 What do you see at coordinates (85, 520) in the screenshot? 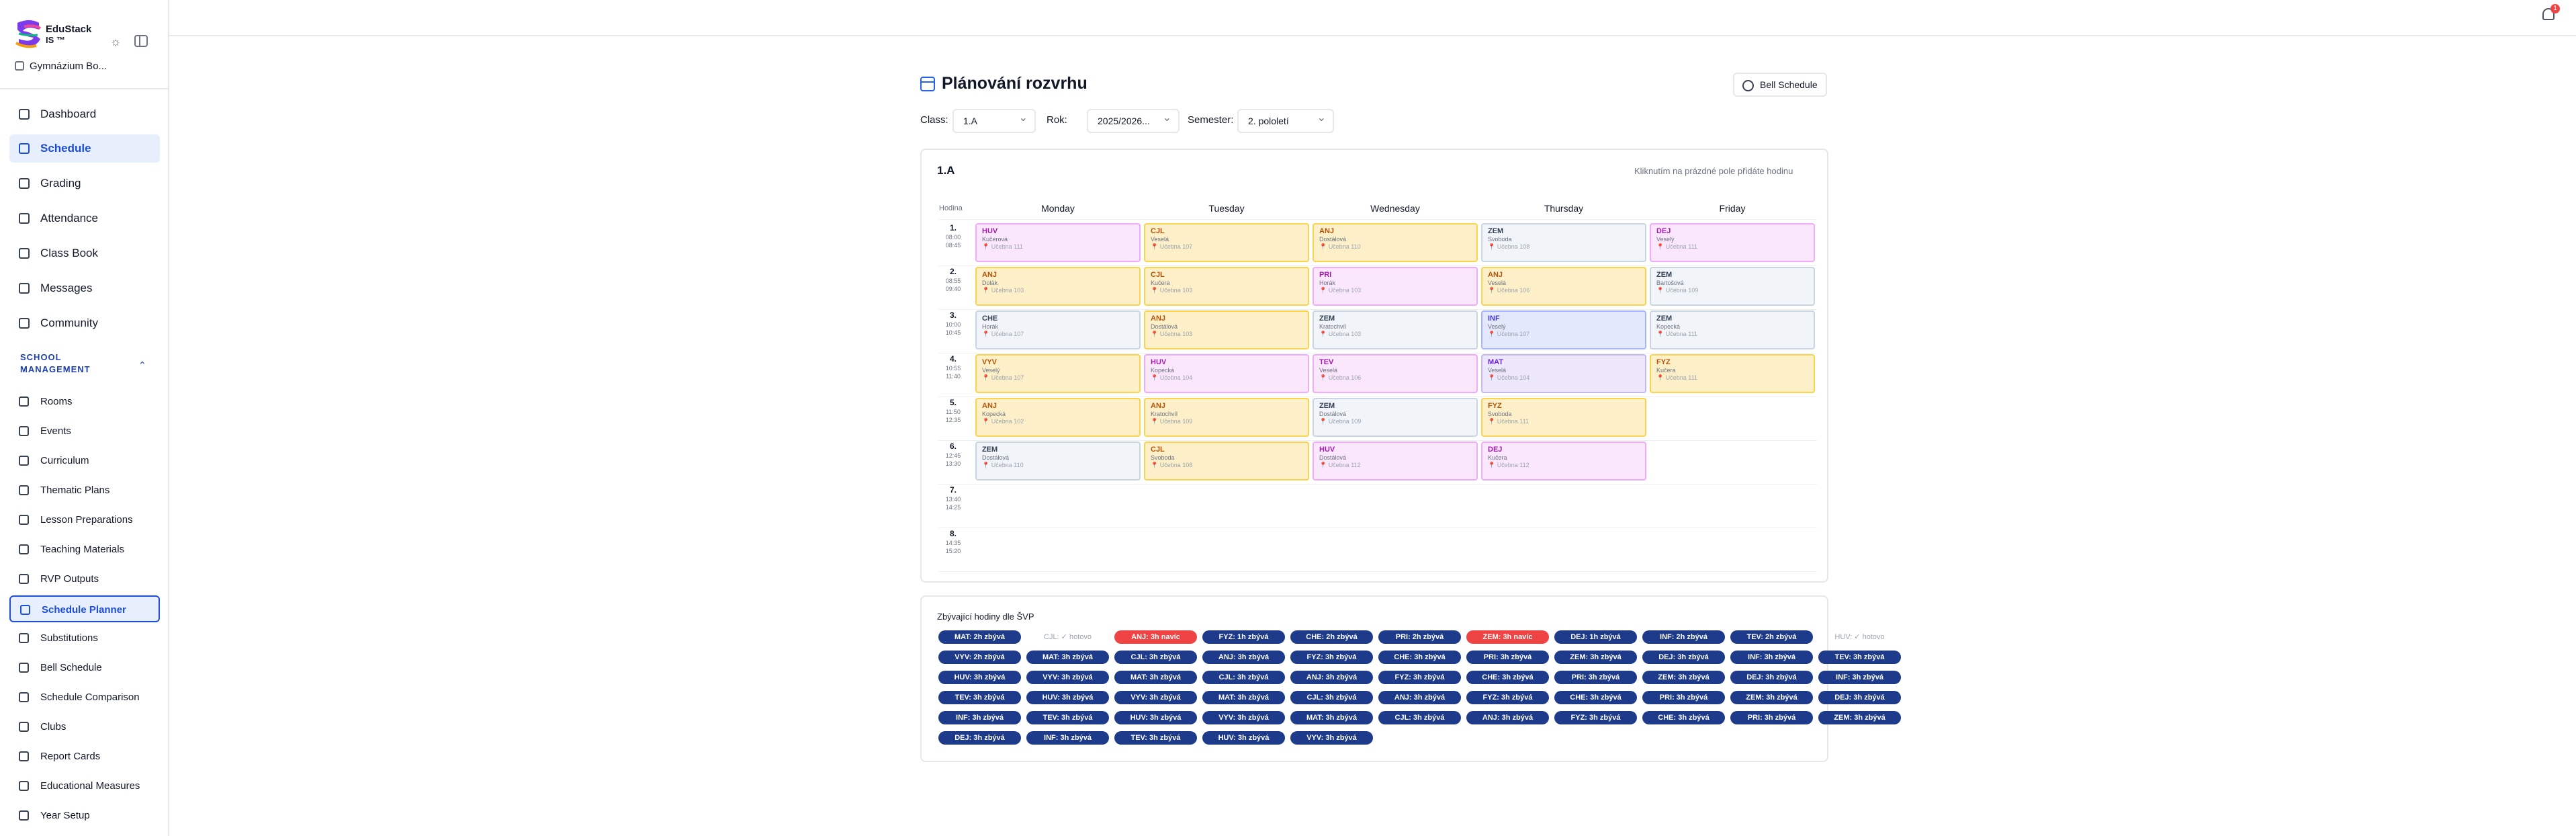
I see `sidebar-item-lesson-preparations: Lesson Preparations` at bounding box center [85, 520].